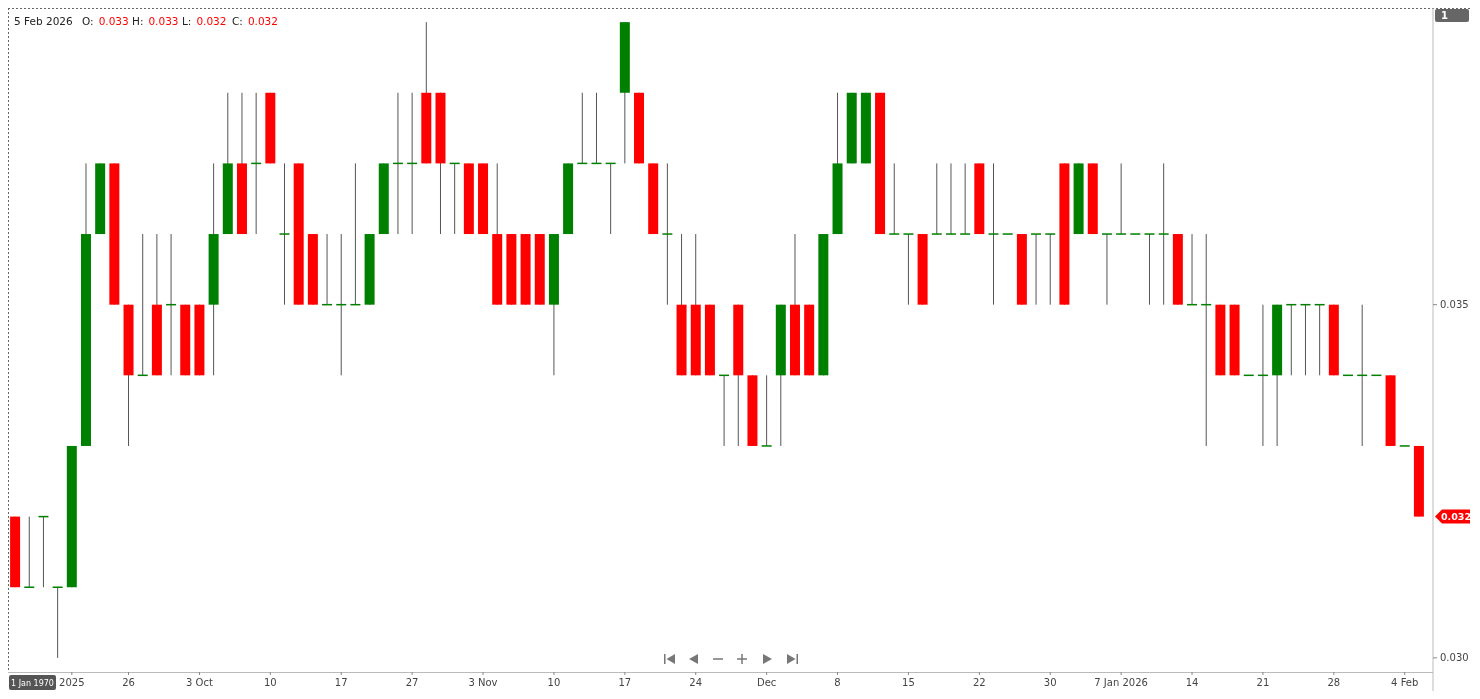  What do you see at coordinates (32, 683) in the screenshot?
I see `text: 1 Jan 1970` at bounding box center [32, 683].